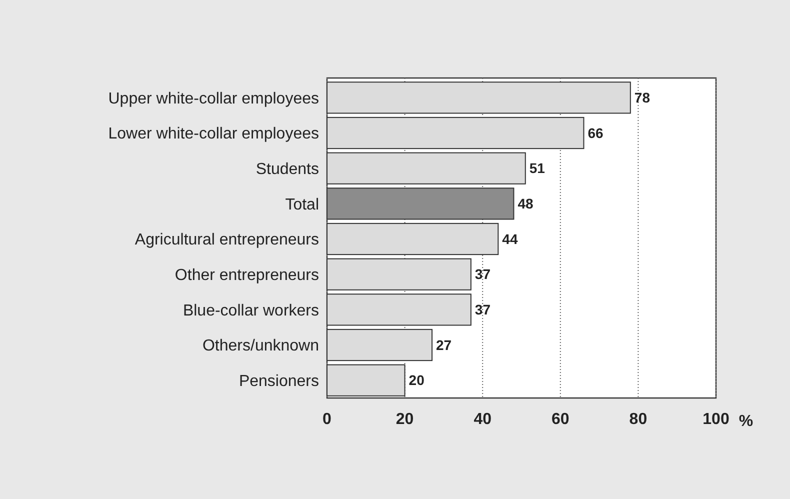  What do you see at coordinates (483, 419) in the screenshot?
I see `x-tick-label: 40` at bounding box center [483, 419].